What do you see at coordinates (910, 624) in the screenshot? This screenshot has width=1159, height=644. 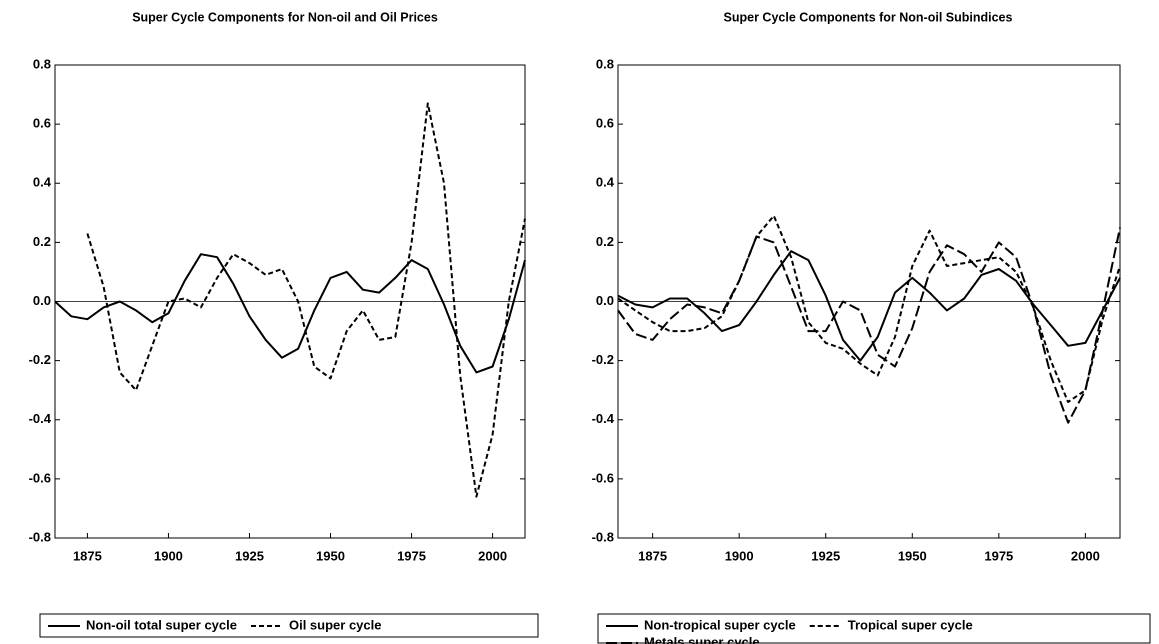 I see `legend-label: Tropical super cycle` at bounding box center [910, 624].